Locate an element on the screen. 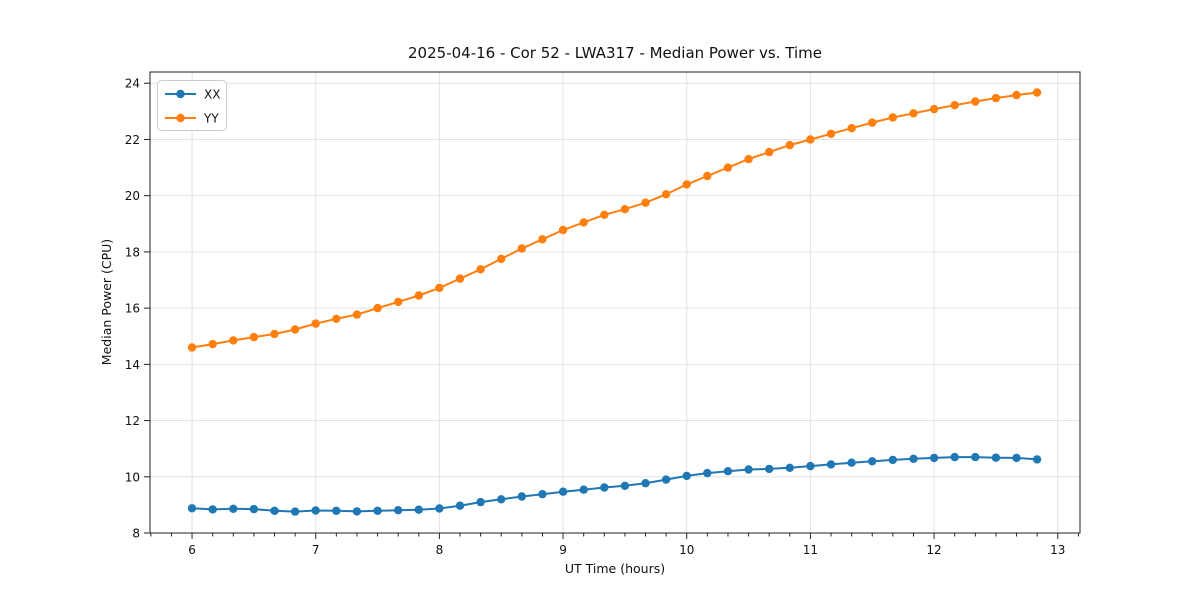  x-tick-label: 7 is located at coordinates (316, 550).